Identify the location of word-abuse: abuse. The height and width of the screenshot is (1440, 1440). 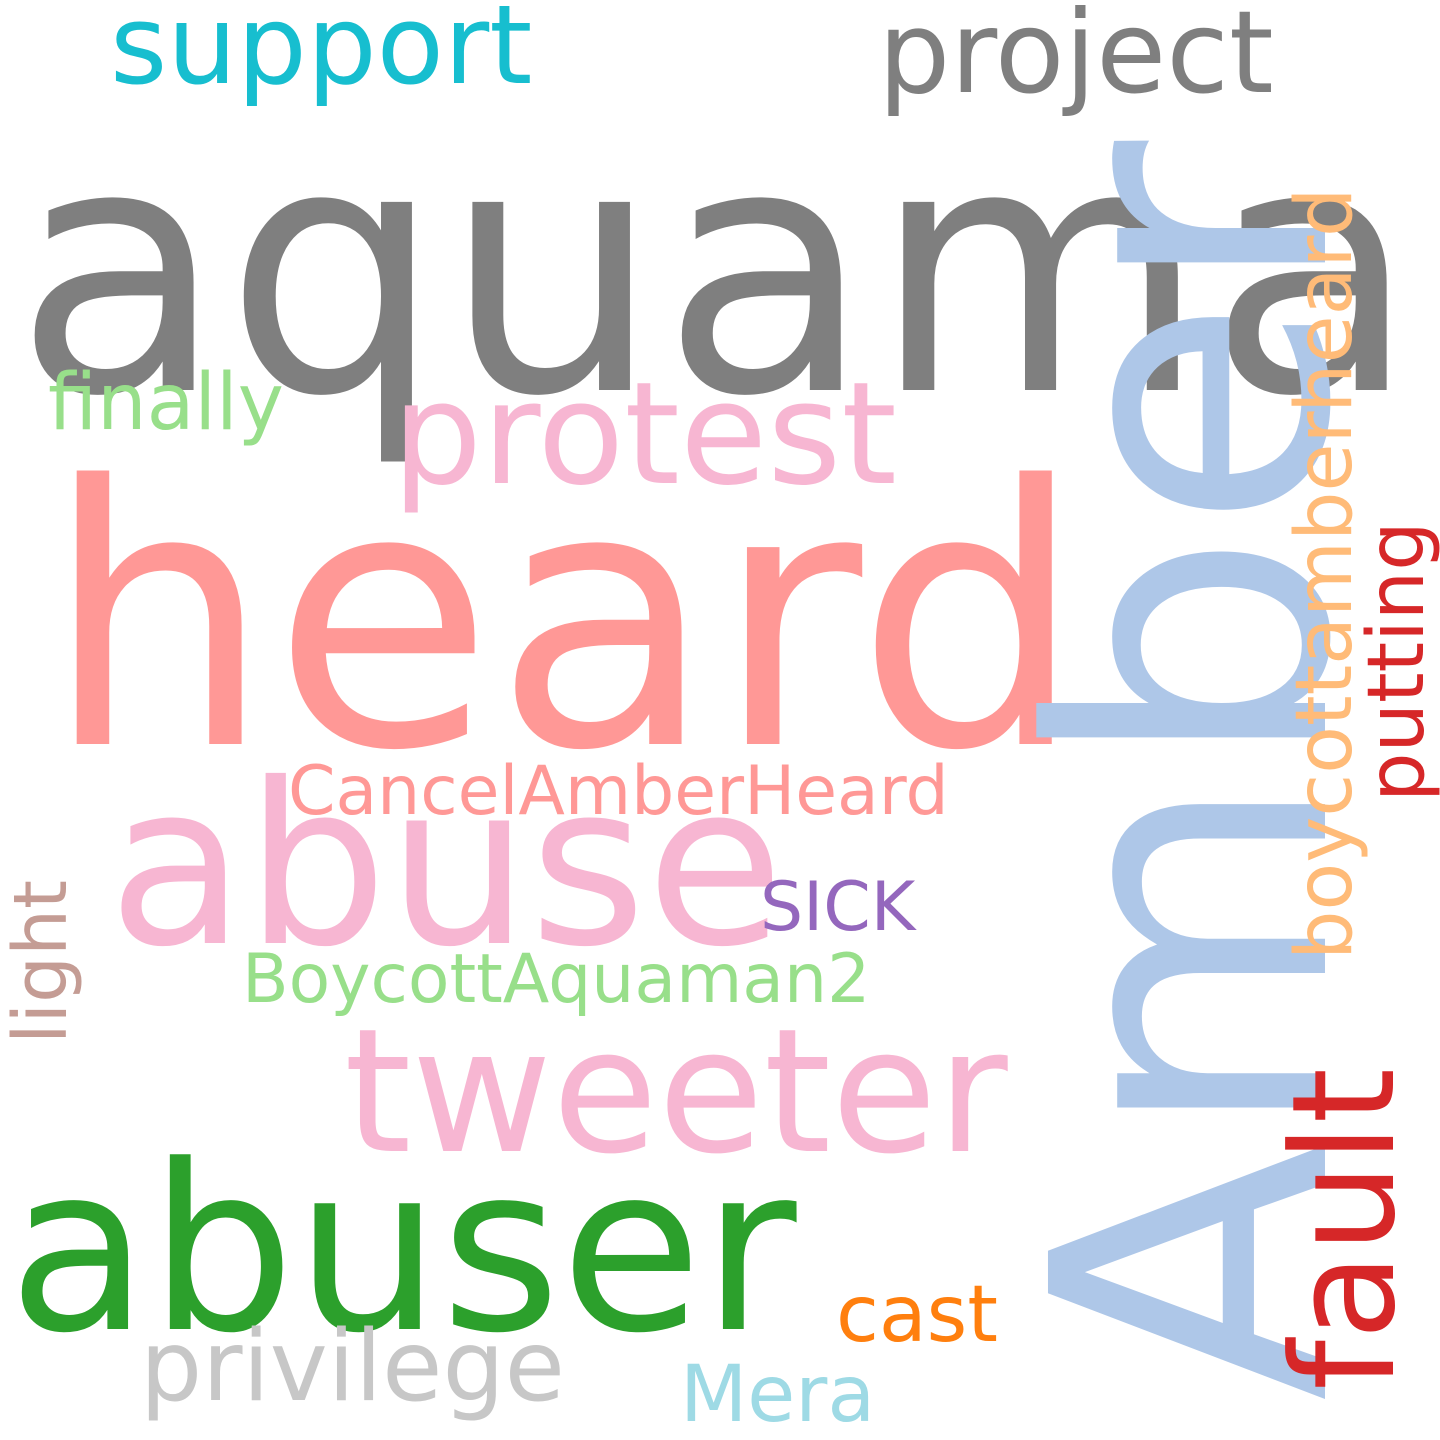
(446, 865).